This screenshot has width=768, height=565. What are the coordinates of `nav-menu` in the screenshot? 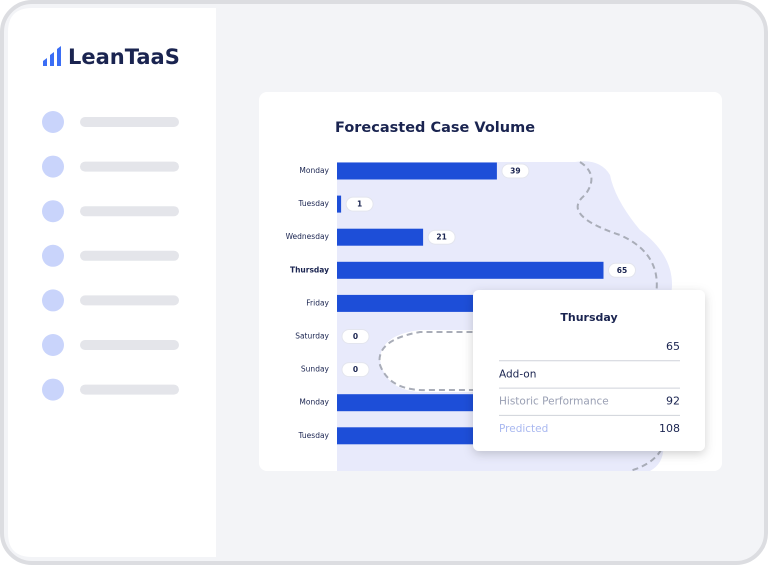 It's located at (110, 256).